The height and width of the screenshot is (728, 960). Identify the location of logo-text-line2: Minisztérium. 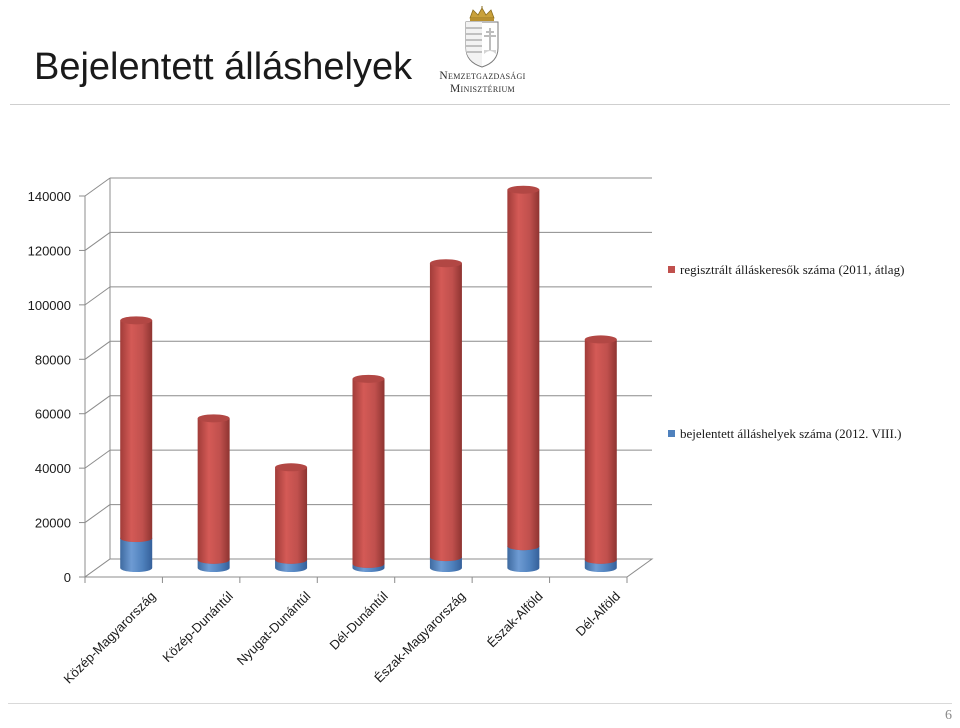
(482, 89).